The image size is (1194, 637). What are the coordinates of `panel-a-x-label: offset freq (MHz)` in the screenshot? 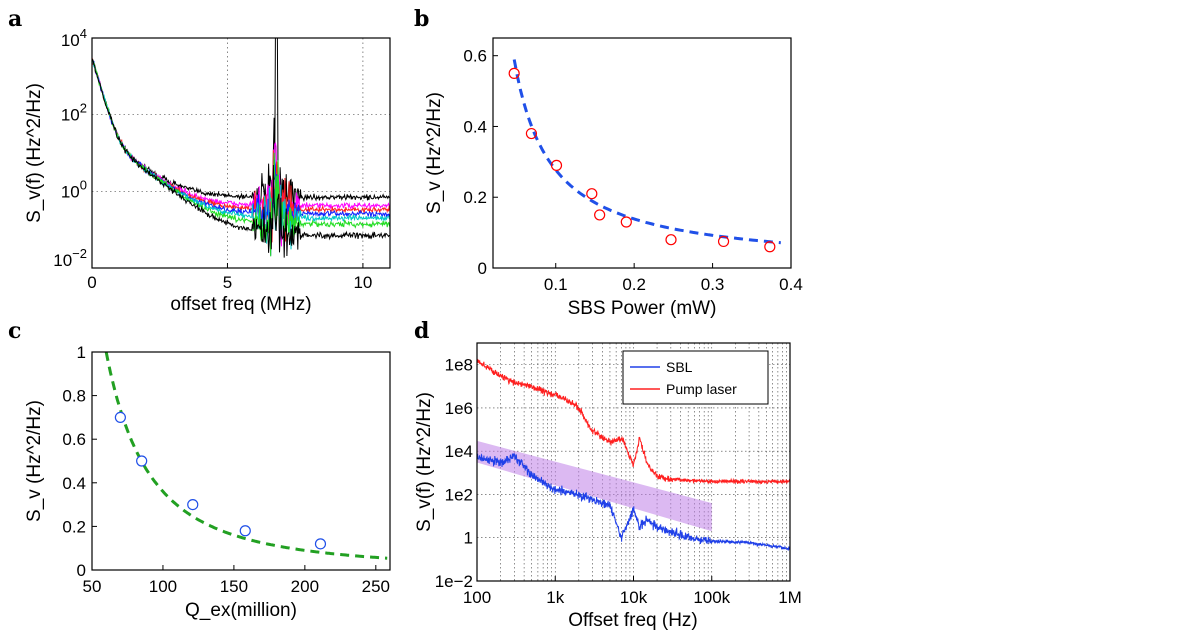 It's located at (240, 304).